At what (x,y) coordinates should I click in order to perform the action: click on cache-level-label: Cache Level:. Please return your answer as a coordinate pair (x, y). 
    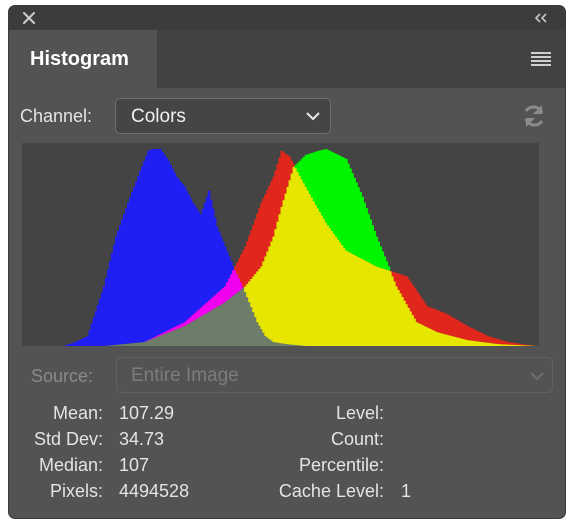
    Looking at the image, I should click on (331, 491).